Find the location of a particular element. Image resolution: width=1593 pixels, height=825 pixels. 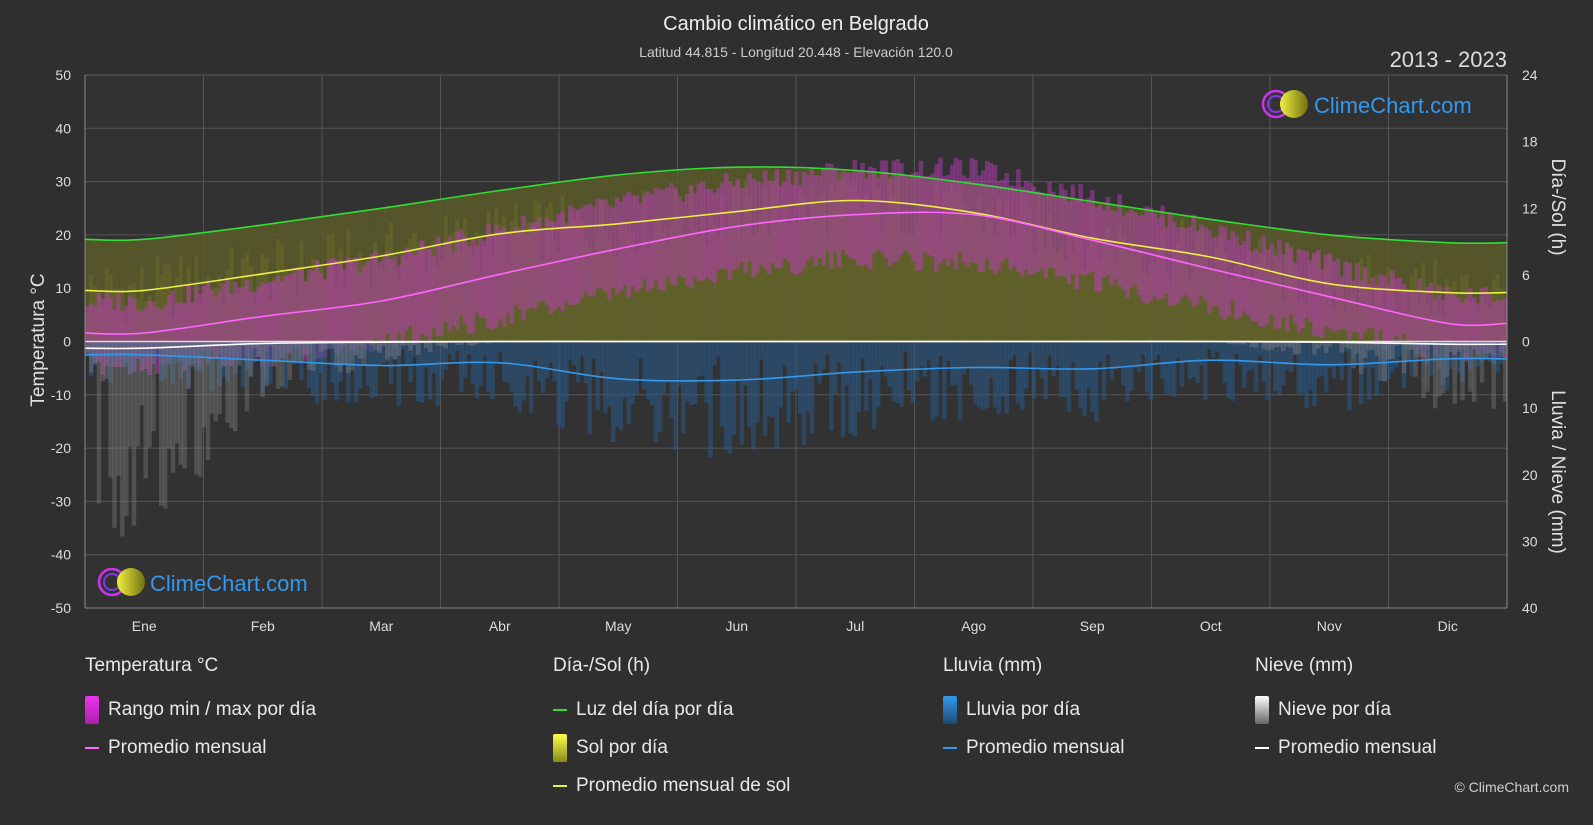

left-tick-label: 10 is located at coordinates (63, 288).